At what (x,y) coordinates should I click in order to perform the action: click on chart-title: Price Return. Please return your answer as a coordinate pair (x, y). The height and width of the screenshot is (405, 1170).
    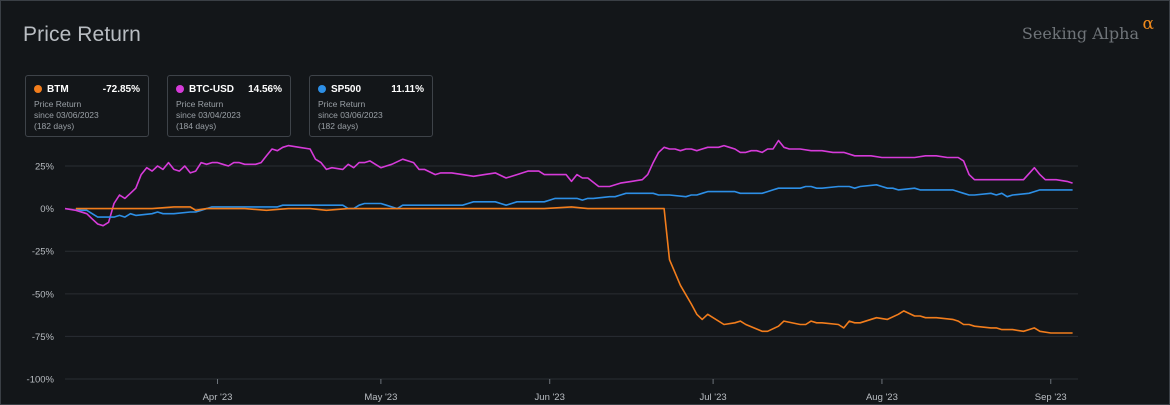
    Looking at the image, I should click on (82, 34).